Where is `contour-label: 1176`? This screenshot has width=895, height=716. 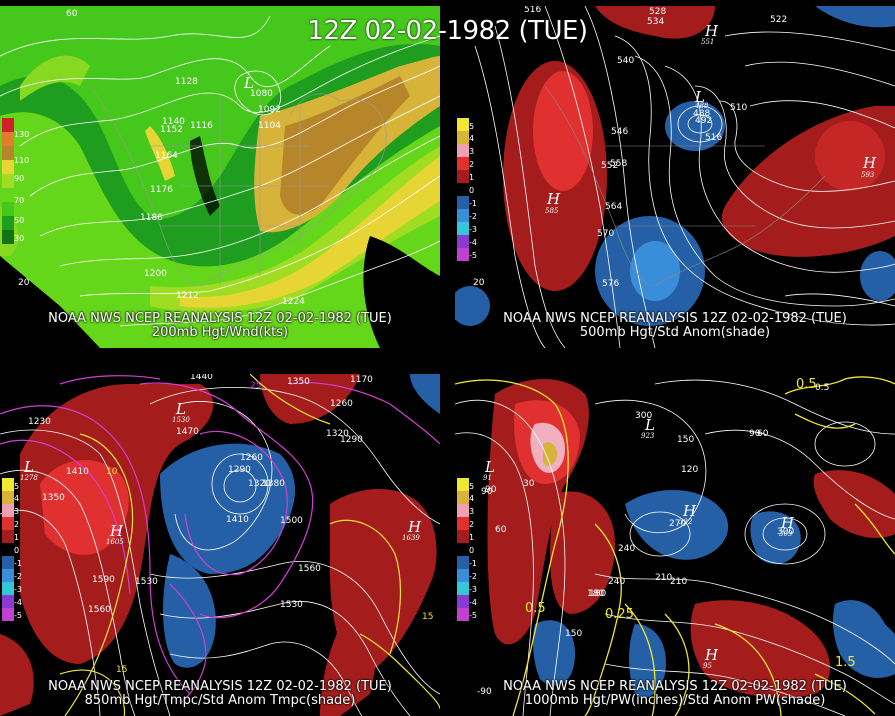 contour-label: 1176 is located at coordinates (161, 190).